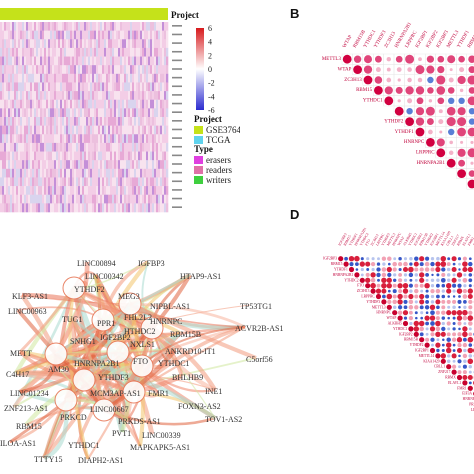 Image resolution: width=474 pixels, height=474 pixels. Describe the element at coordinates (413, 239) in the screenshot. I see `d-column-label: YTHDC1` at that location.